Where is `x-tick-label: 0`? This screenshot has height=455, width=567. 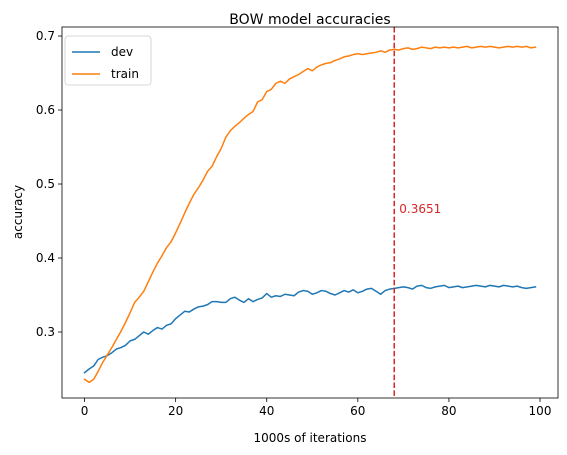
x-tick-label: 0 is located at coordinates (85, 411).